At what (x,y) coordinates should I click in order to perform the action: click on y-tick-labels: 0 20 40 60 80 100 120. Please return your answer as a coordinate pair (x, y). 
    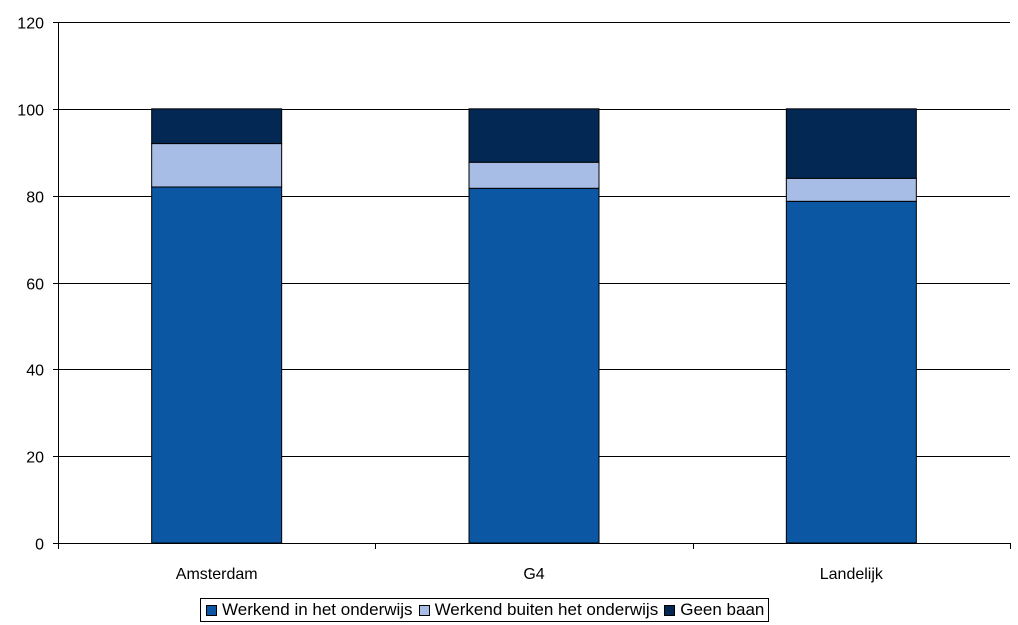
    Looking at the image, I should click on (30, 285).